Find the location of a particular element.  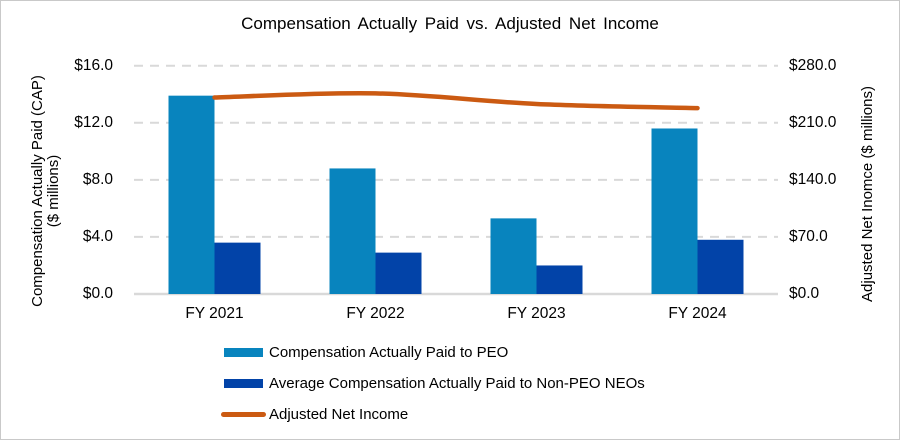

bar-non-peo-neos-fy-2024 is located at coordinates (720, 266).